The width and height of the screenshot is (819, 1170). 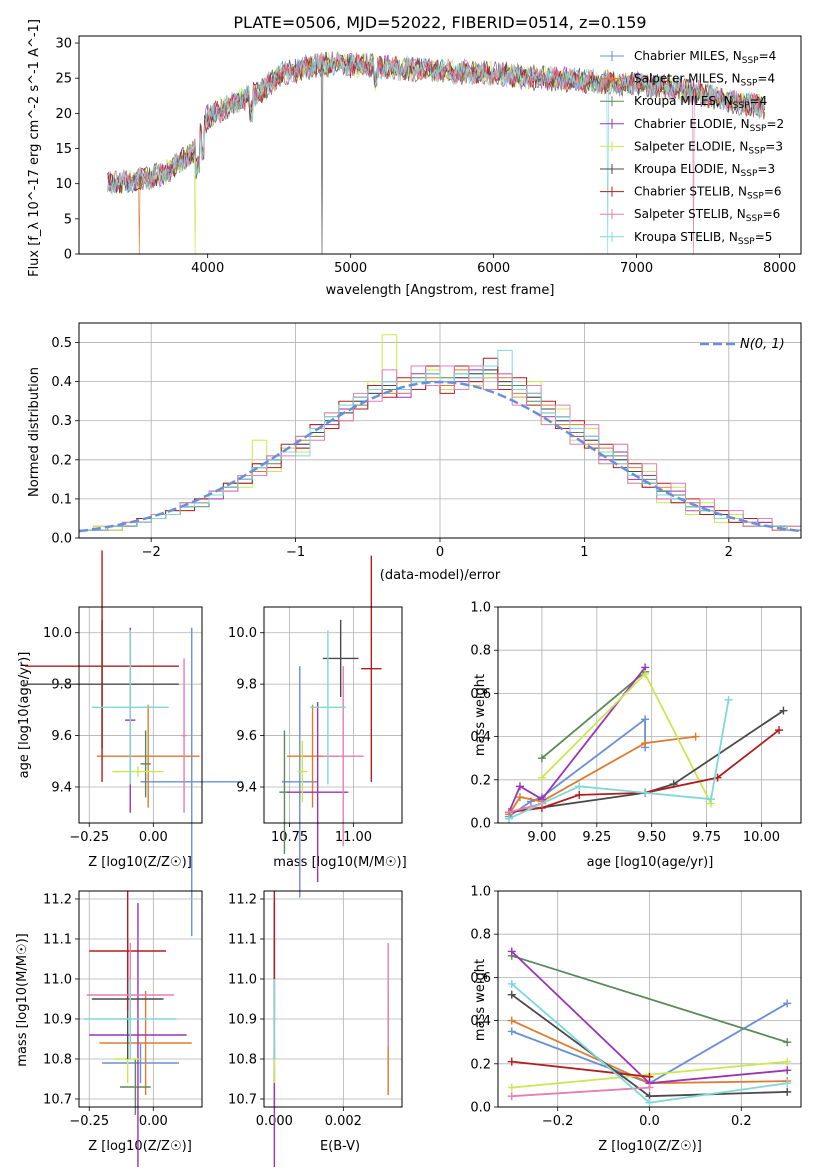 What do you see at coordinates (63, 184) in the screenshot?
I see `spectrum-ytick-label: 10` at bounding box center [63, 184].